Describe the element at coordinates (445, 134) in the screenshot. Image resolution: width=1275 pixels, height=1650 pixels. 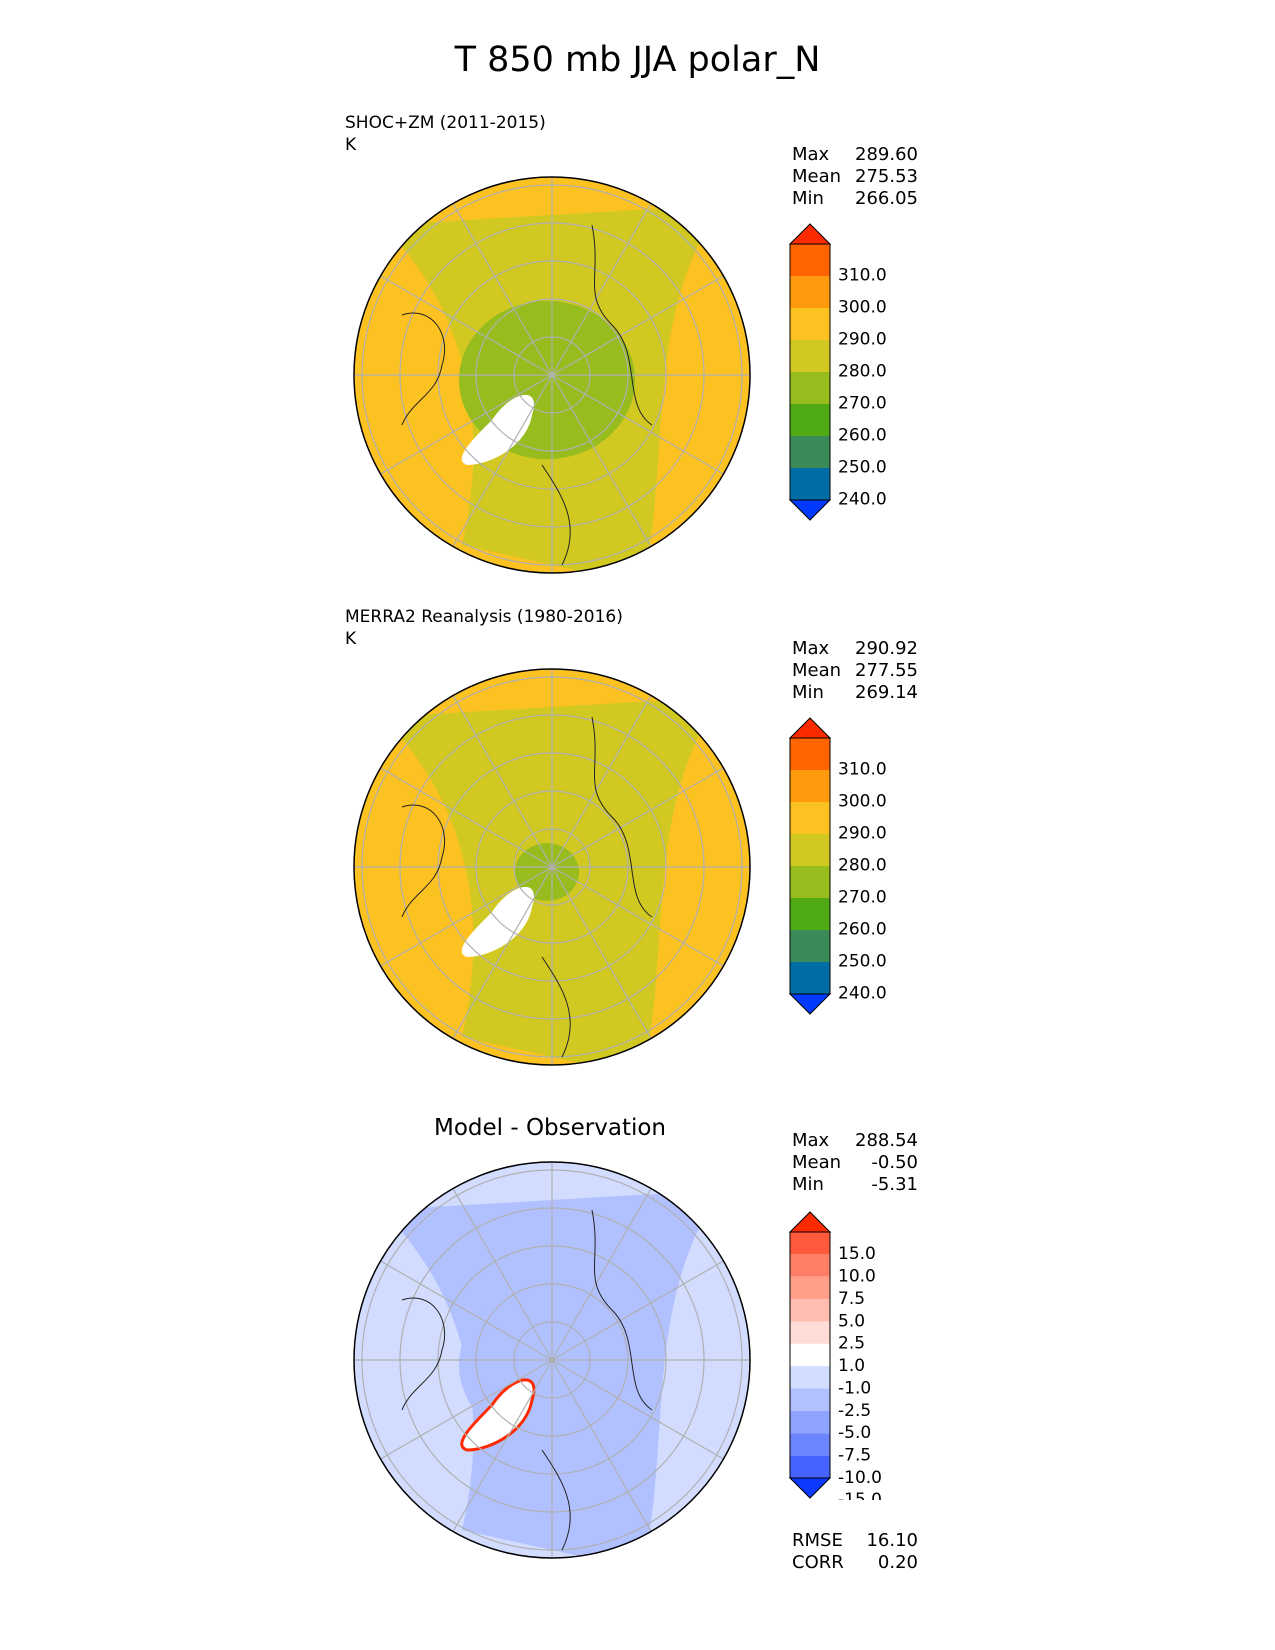
I see `panel1-label: SHOC+ZM (2011-2015) K` at that location.